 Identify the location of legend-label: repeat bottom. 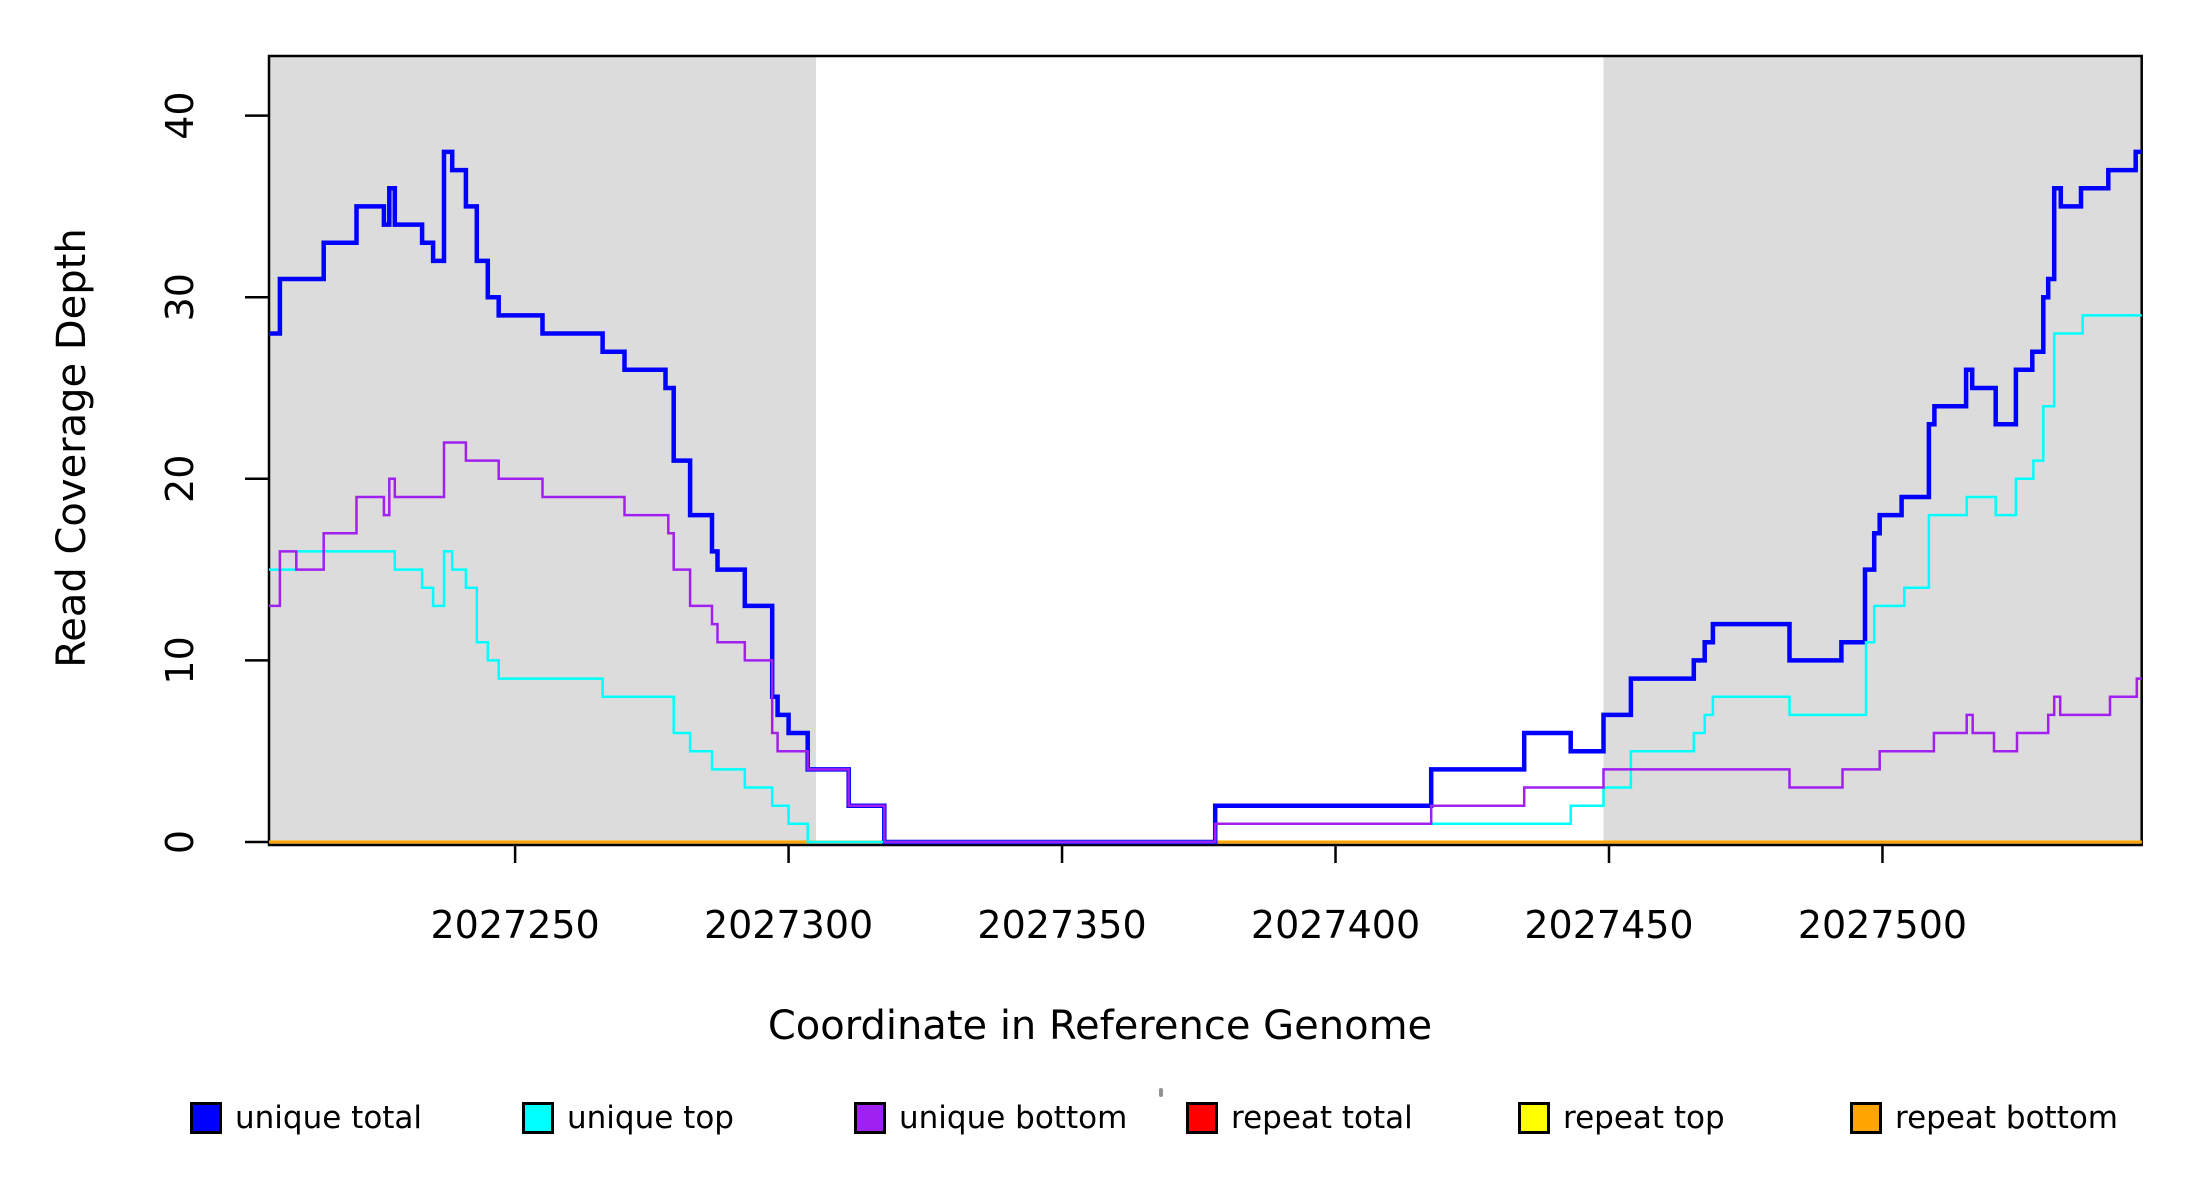
(2007, 1118).